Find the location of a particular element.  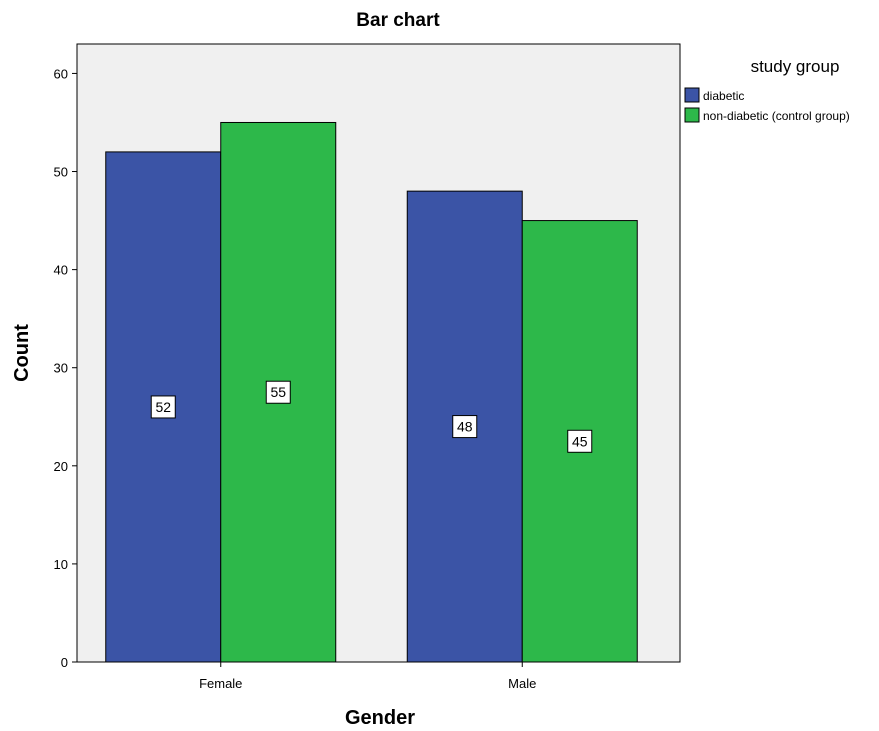

legend-label: non-diabetic (control group) is located at coordinates (776, 116).